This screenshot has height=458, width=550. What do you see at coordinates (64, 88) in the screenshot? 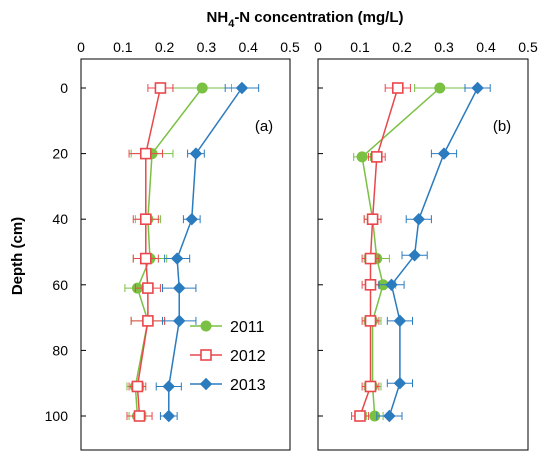
I see `y-tick-label-0: 0` at bounding box center [64, 88].